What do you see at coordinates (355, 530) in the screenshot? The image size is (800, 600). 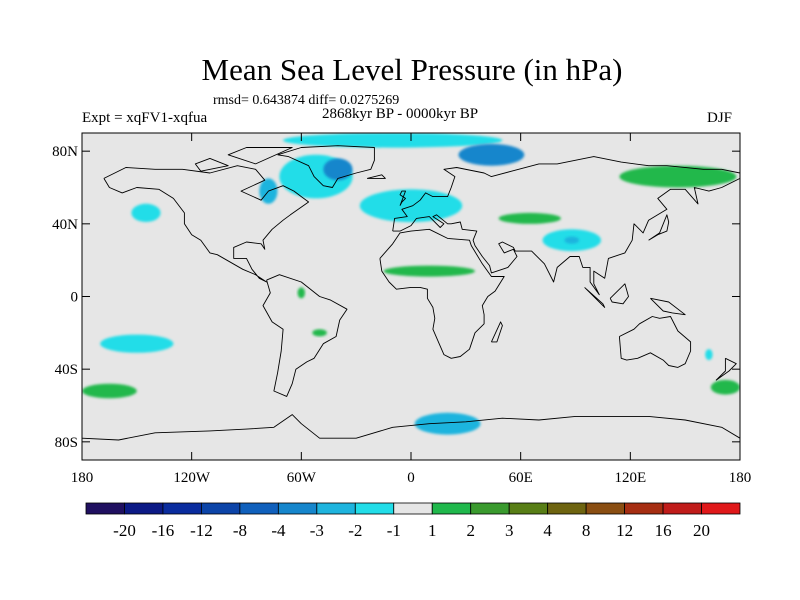 I see `colorbar-label-6: -2` at bounding box center [355, 530].